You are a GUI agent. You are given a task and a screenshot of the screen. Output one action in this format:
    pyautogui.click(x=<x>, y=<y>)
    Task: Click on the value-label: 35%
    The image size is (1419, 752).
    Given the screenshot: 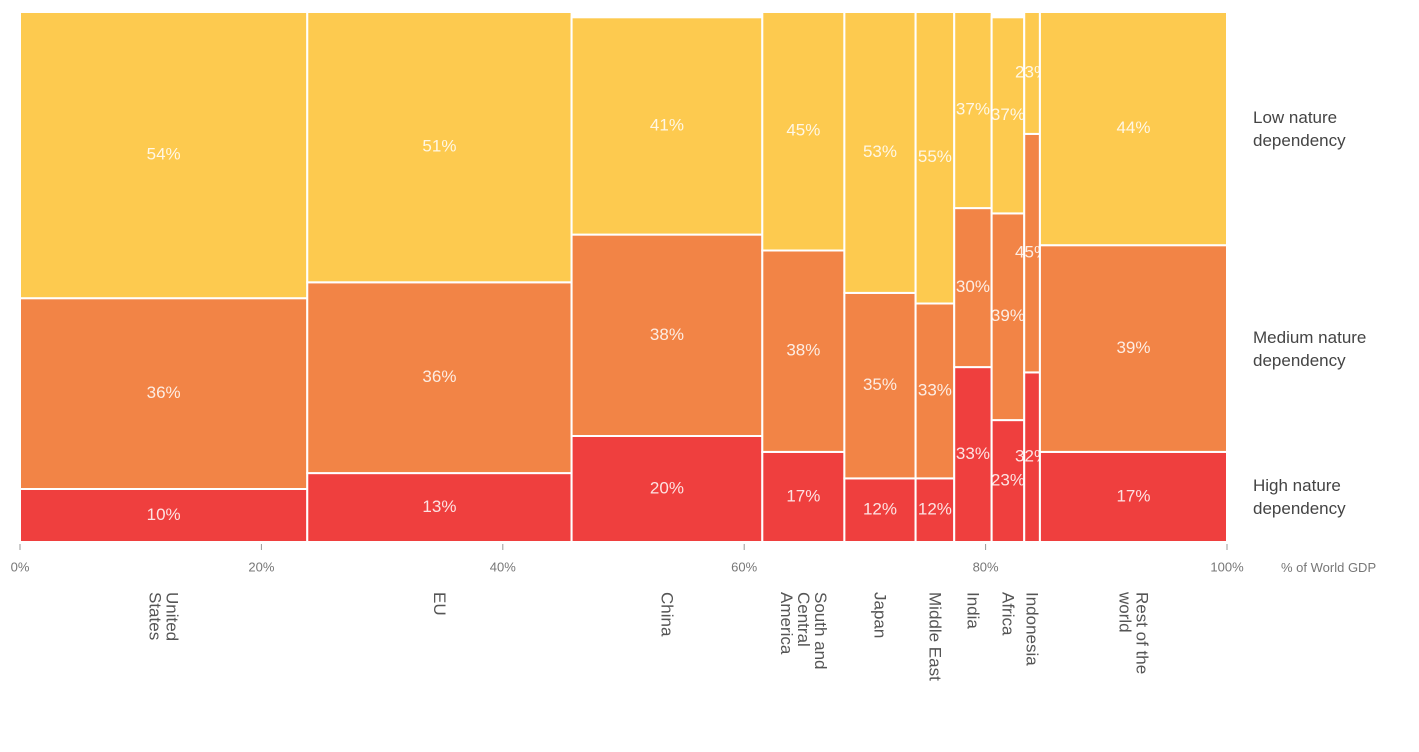 What is the action you would take?
    pyautogui.click(x=880, y=384)
    